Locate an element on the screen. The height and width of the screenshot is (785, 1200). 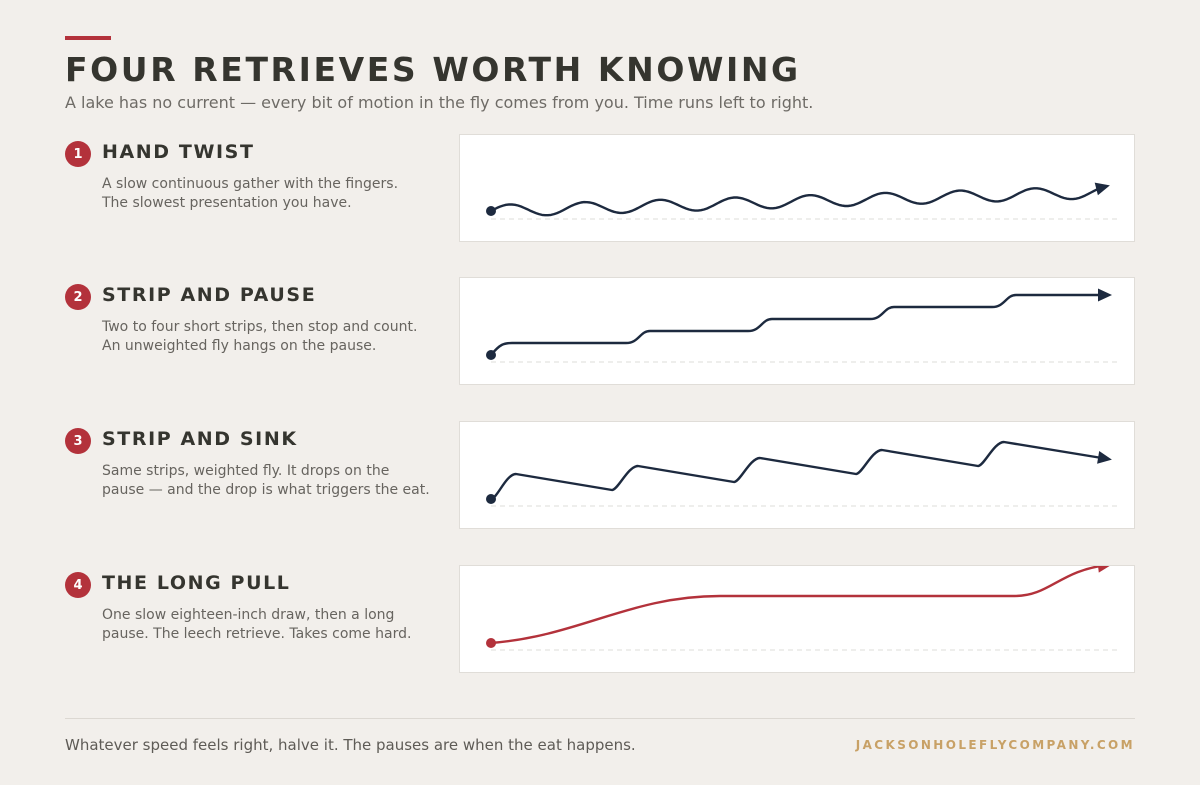
retrieve-description-line: One slow eighteen-inch draw, then a long is located at coordinates (248, 615).